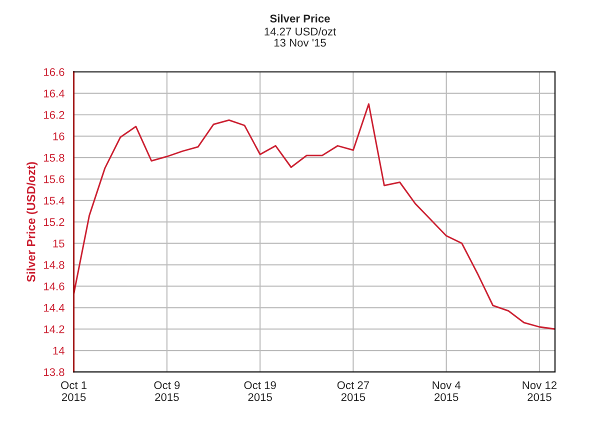  What do you see at coordinates (54, 329) in the screenshot?
I see `y-tick-label: 14.2` at bounding box center [54, 329].